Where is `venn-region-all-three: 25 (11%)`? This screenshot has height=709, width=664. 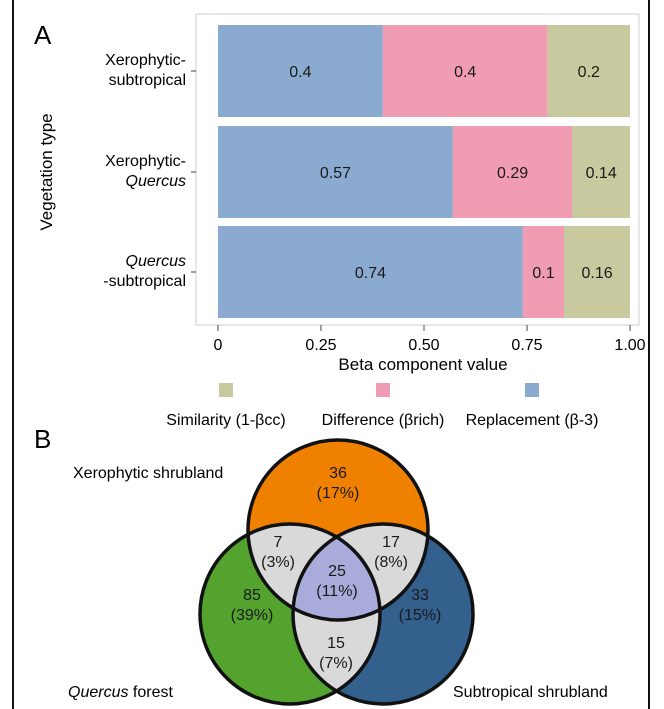
venn-region-all-three: 25 (11%) is located at coordinates (337, 581).